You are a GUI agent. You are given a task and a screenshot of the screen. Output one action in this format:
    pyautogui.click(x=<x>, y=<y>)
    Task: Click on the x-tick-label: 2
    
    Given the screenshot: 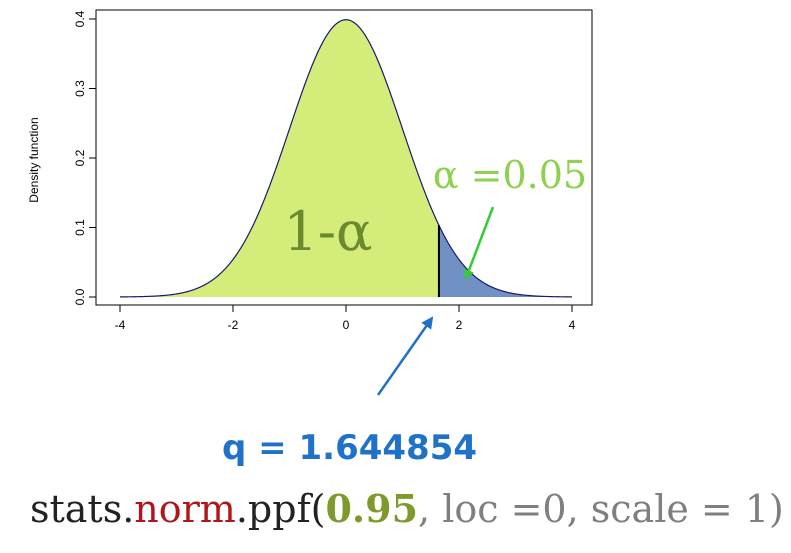 What is the action you would take?
    pyautogui.click(x=459, y=325)
    